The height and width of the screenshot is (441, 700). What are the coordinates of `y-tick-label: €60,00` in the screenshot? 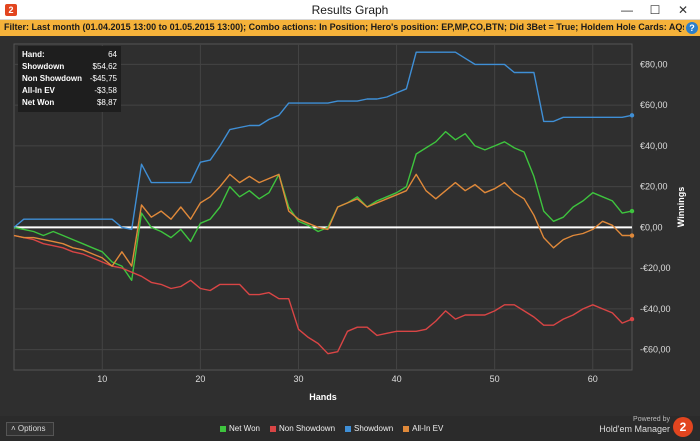 It's located at (654, 105).